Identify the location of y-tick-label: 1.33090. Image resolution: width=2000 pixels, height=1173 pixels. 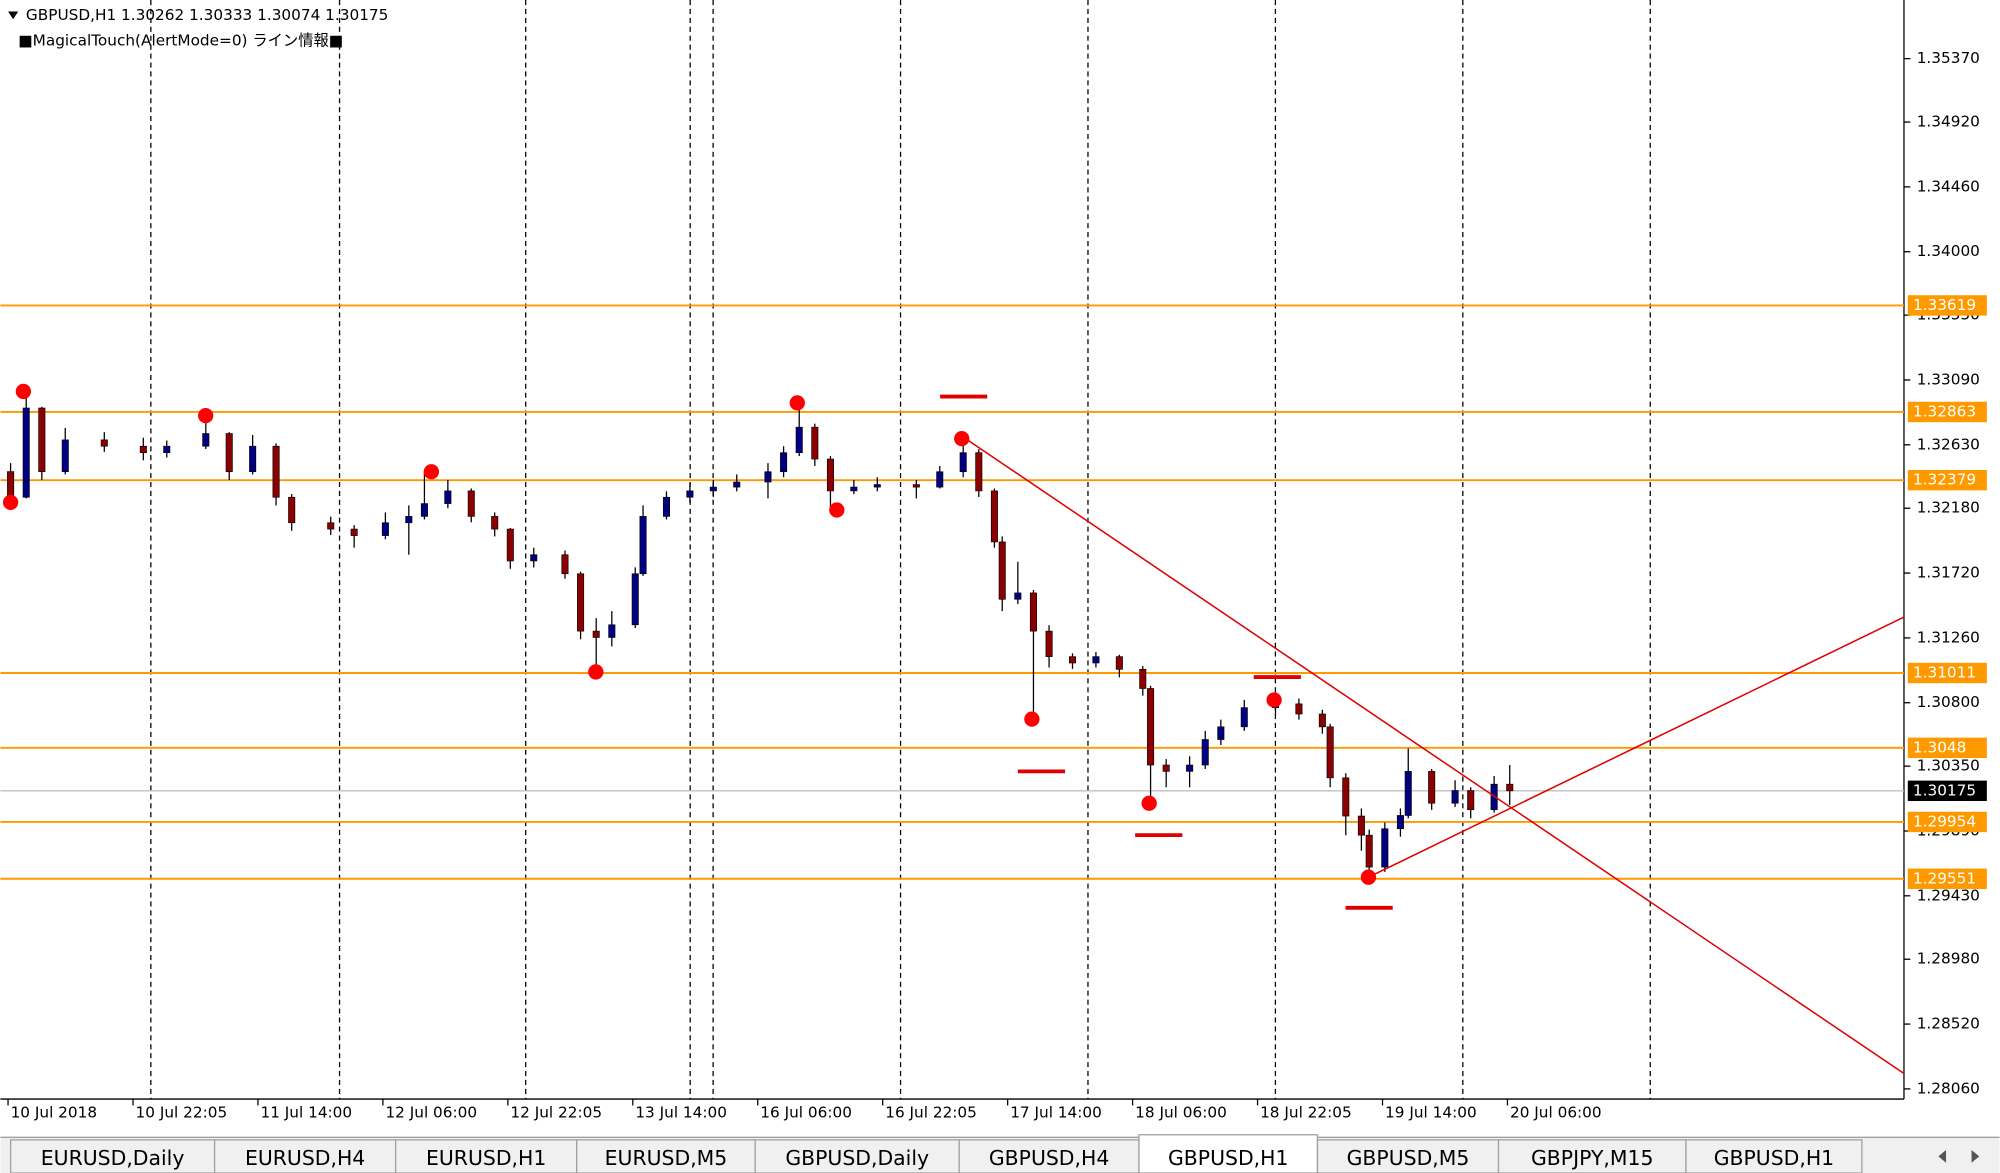
(1948, 379).